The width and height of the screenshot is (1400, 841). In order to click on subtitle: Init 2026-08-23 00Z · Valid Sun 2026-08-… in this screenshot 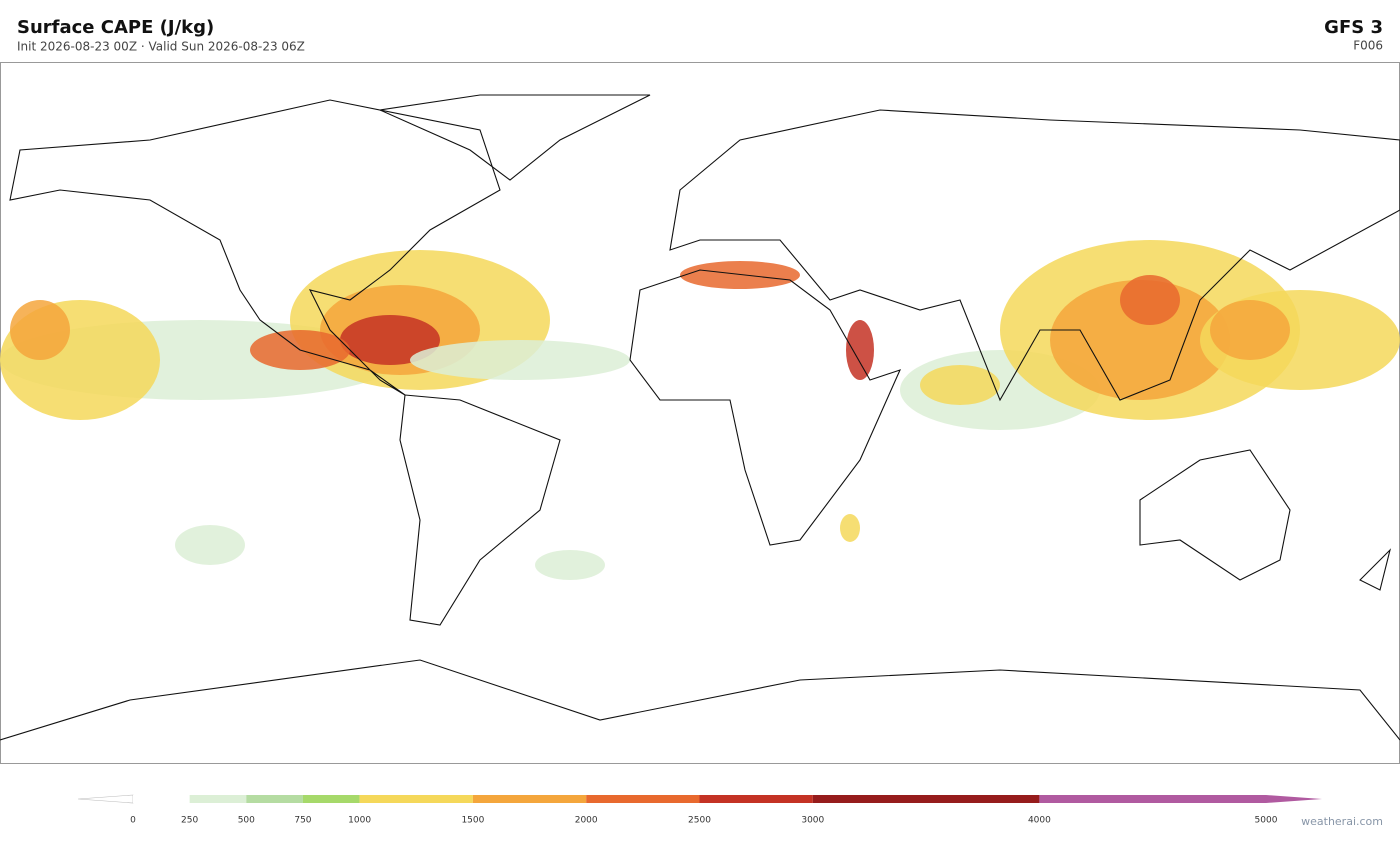, I will do `click(161, 47)`.